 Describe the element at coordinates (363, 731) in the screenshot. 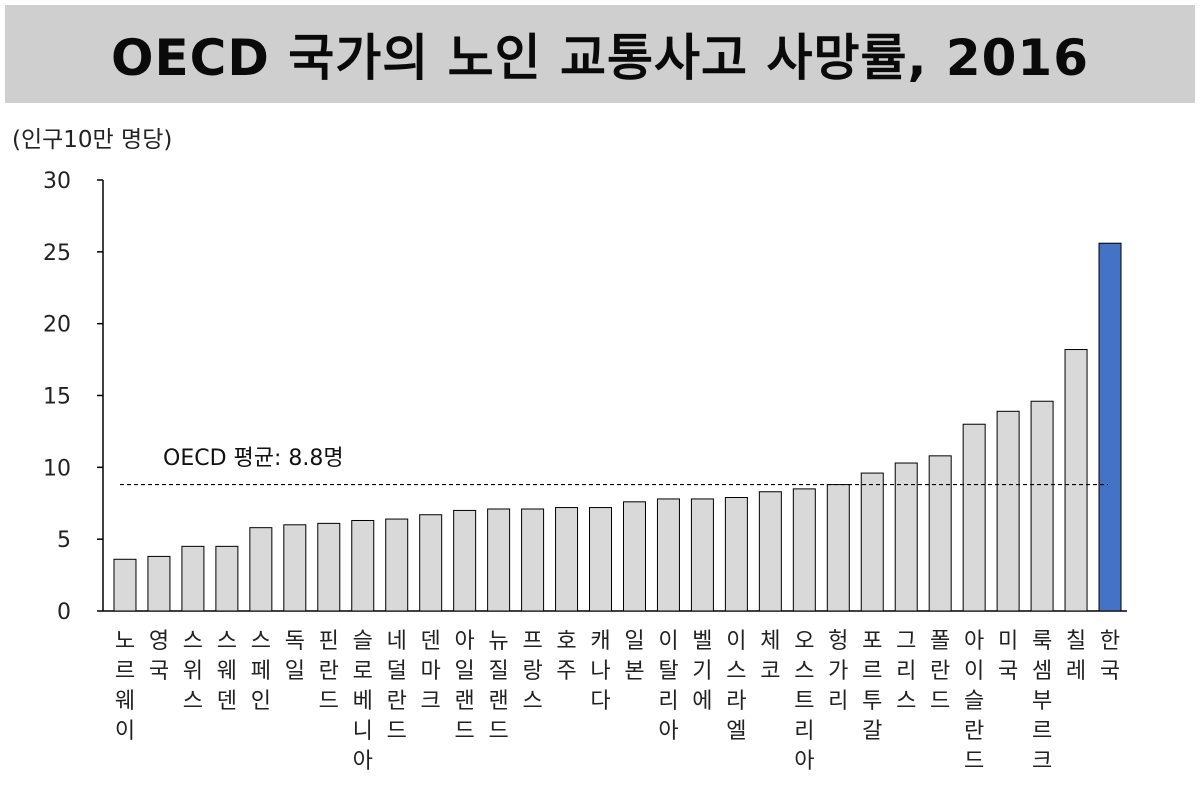

I see `x-tick-label-char: 니` at that location.